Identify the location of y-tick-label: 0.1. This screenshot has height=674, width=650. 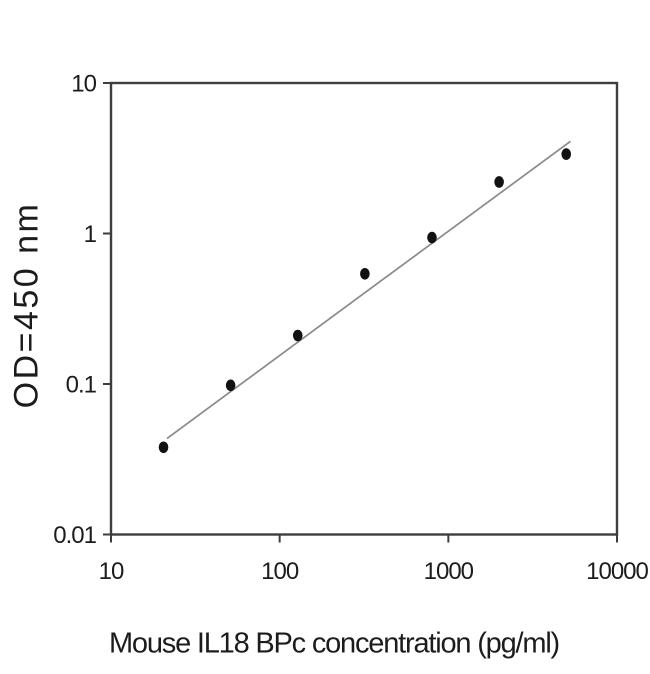
(81, 385).